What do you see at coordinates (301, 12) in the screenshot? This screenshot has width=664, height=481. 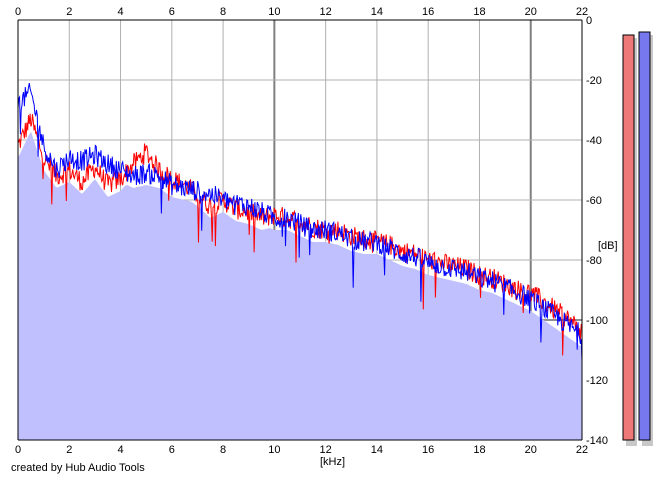 I see `x-tick-labels-top: 0 2 4 6 8 10 12 14 16 18 20 22` at bounding box center [301, 12].